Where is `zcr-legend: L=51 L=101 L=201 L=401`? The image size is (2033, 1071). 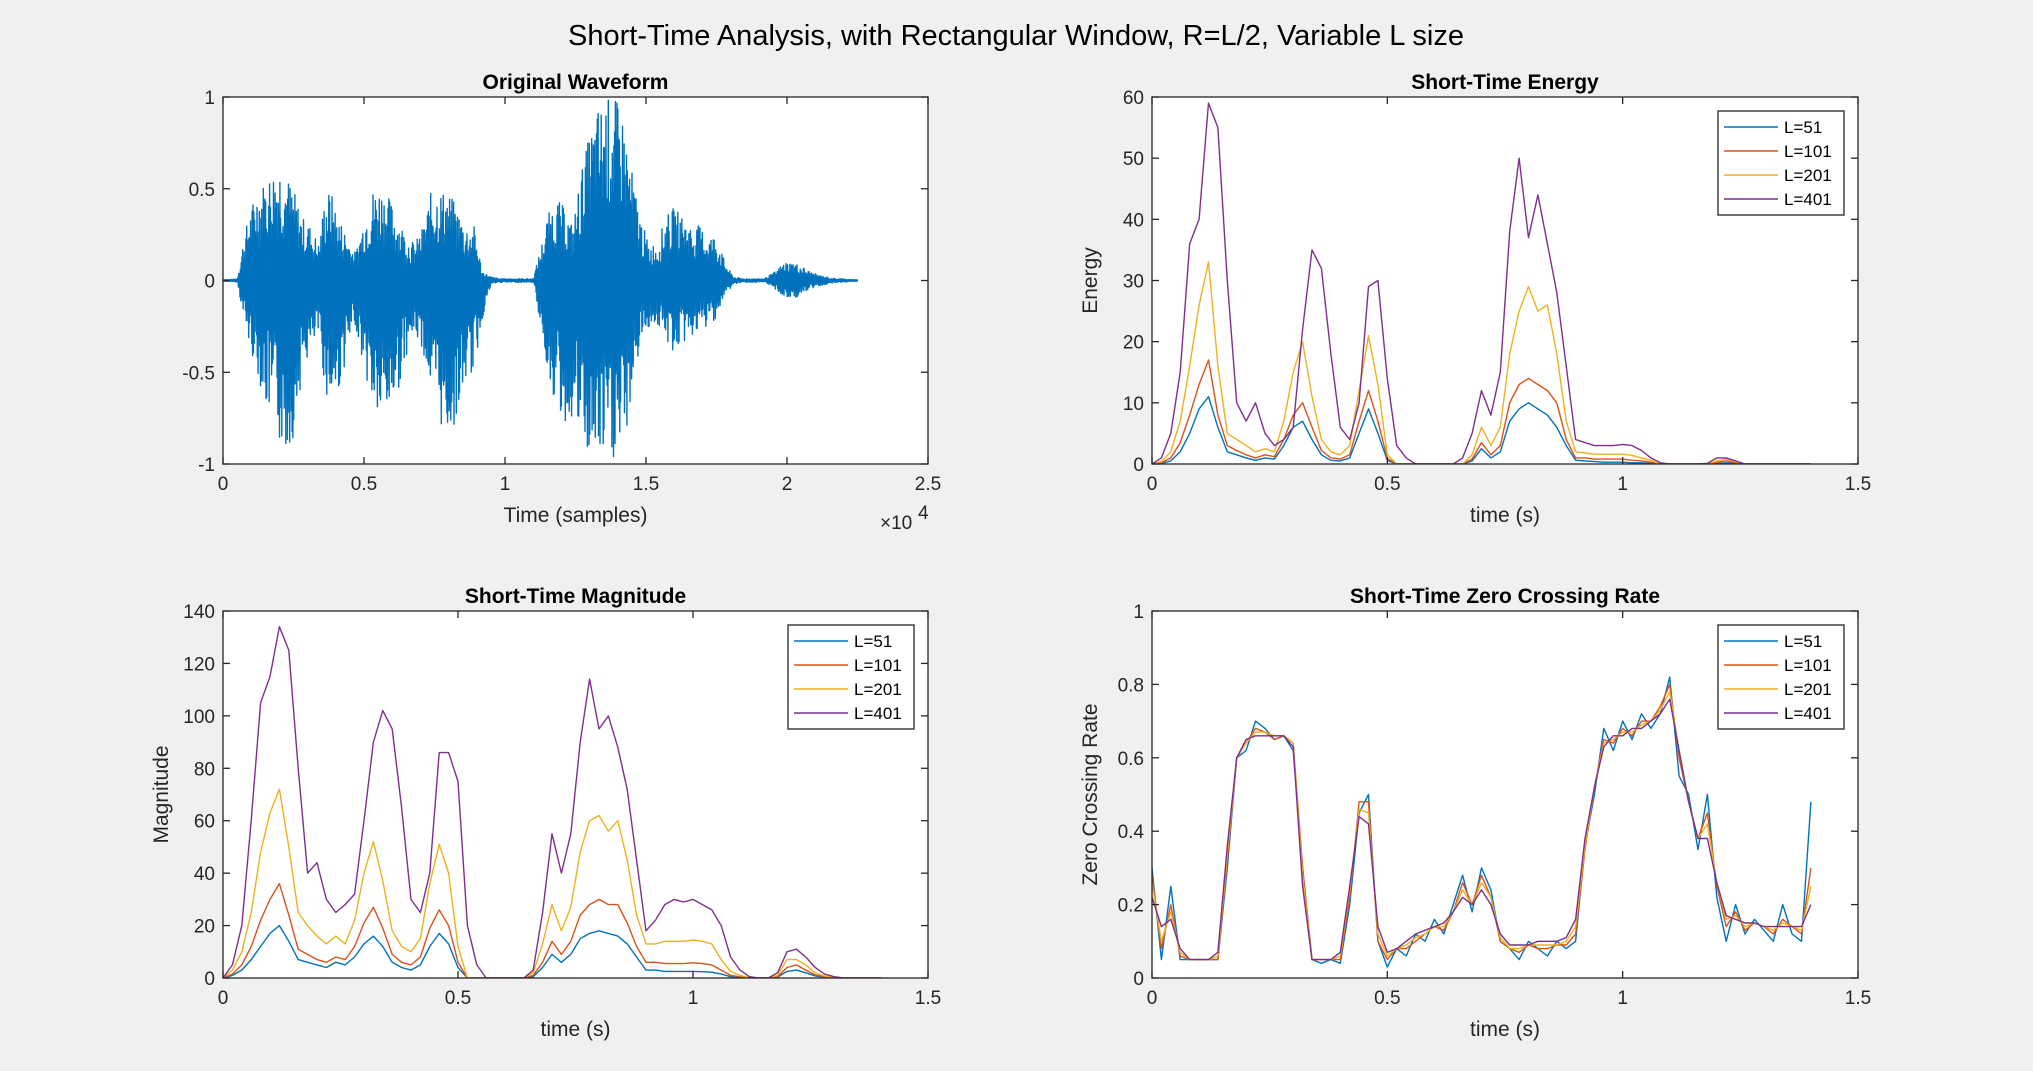 zcr-legend: L=51 L=101 L=201 L=401 is located at coordinates (1781, 677).